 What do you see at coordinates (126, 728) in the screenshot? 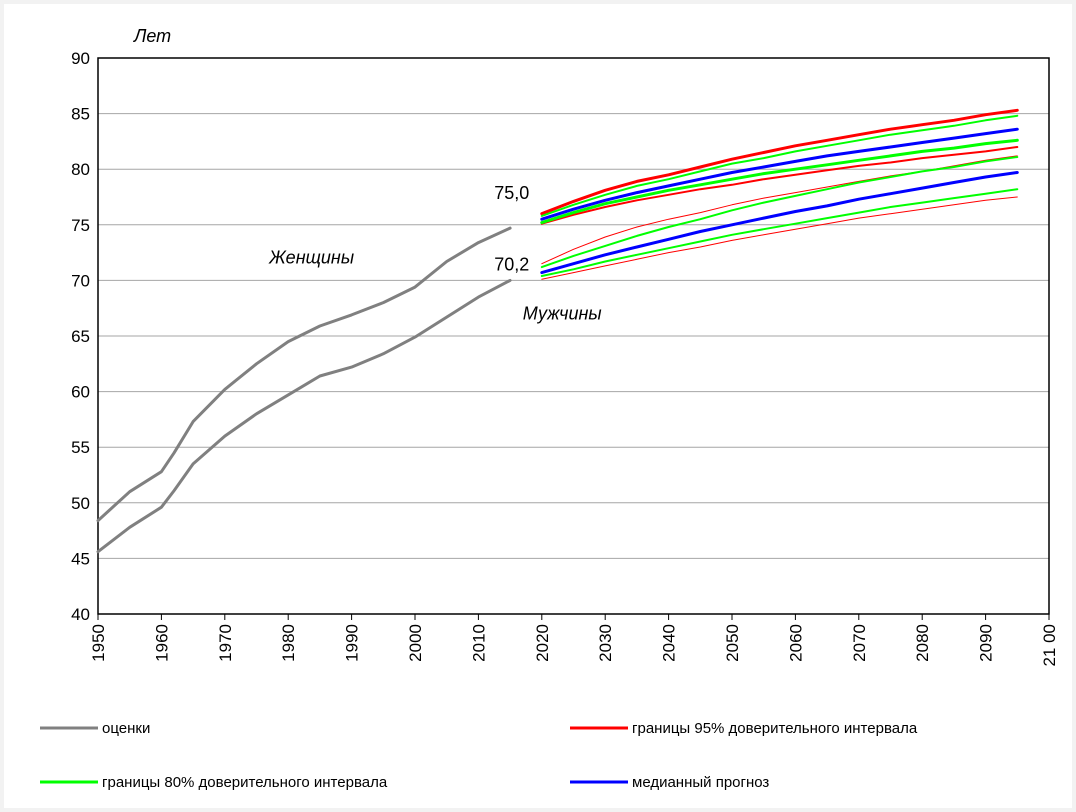
I see `legend-label: оценки` at bounding box center [126, 728].